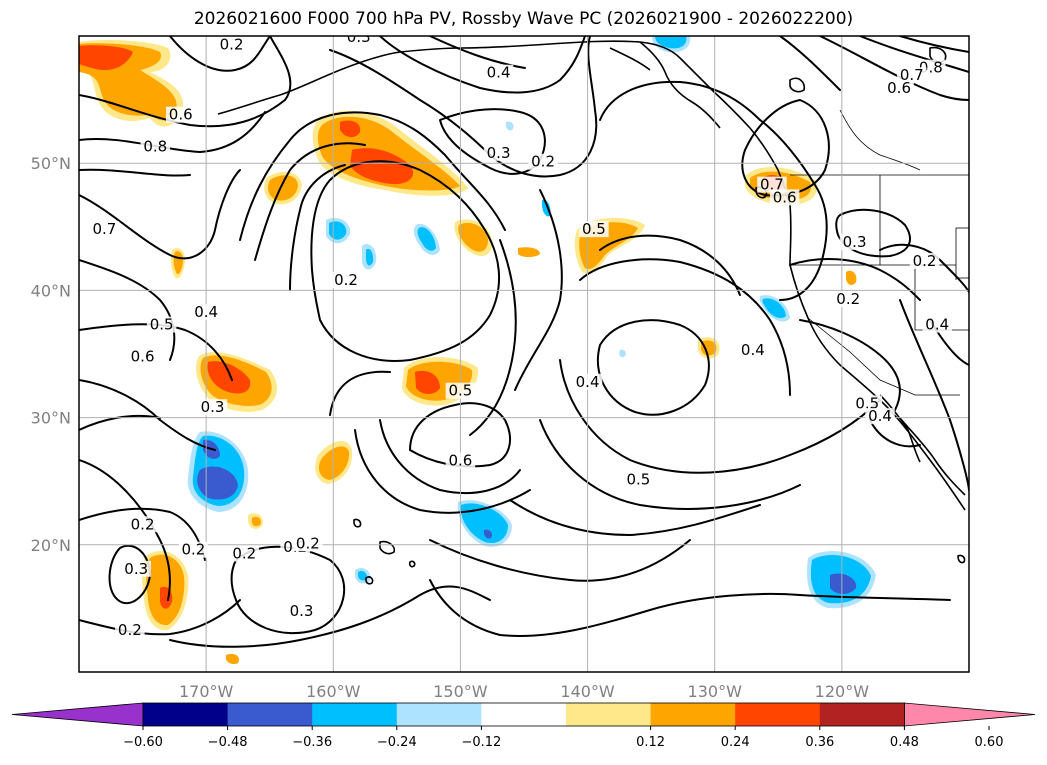 Image resolution: width=1047 pixels, height=765 pixels. What do you see at coordinates (51, 163) in the screenshot?
I see `lat-tick-label: 50°N` at bounding box center [51, 163].